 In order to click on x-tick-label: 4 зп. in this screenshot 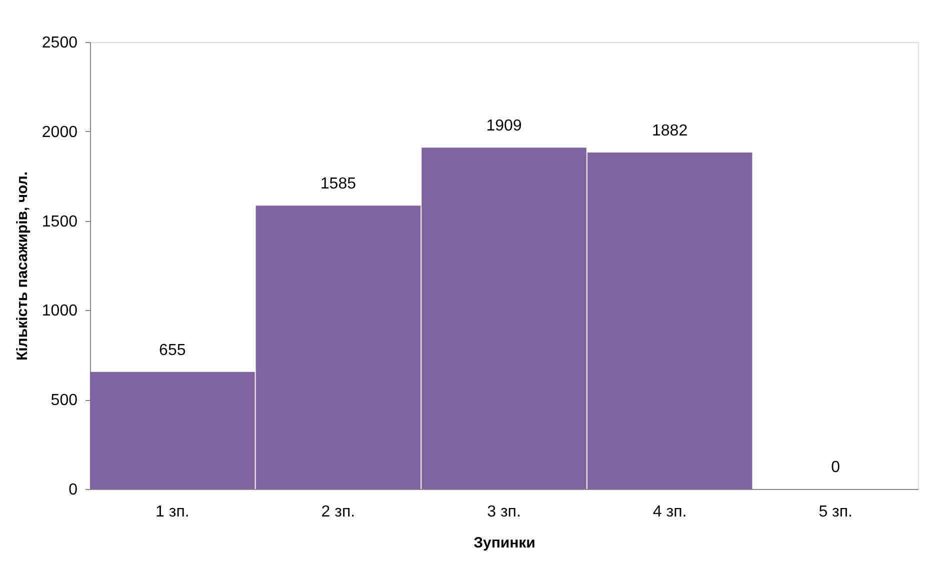, I will do `click(669, 512)`.